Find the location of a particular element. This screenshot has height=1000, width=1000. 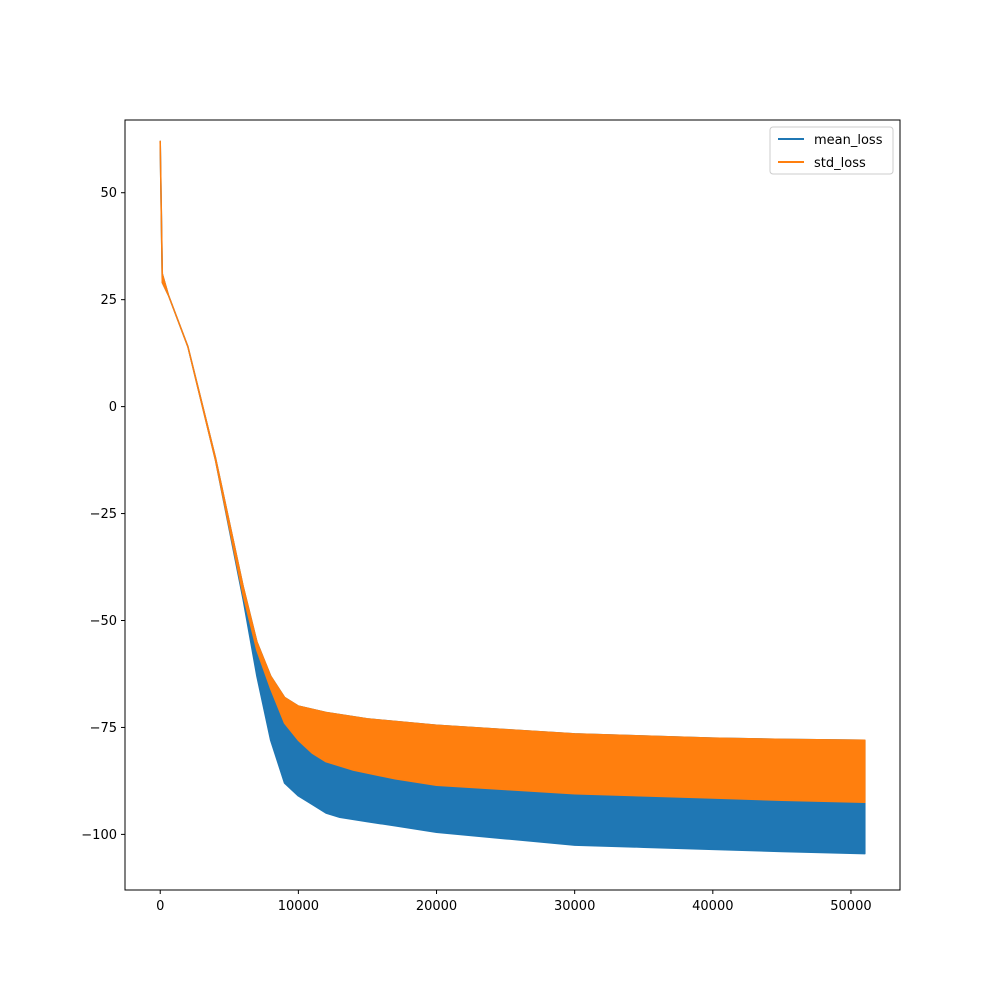

legend-label-std_loss: std_loss is located at coordinates (840, 163).